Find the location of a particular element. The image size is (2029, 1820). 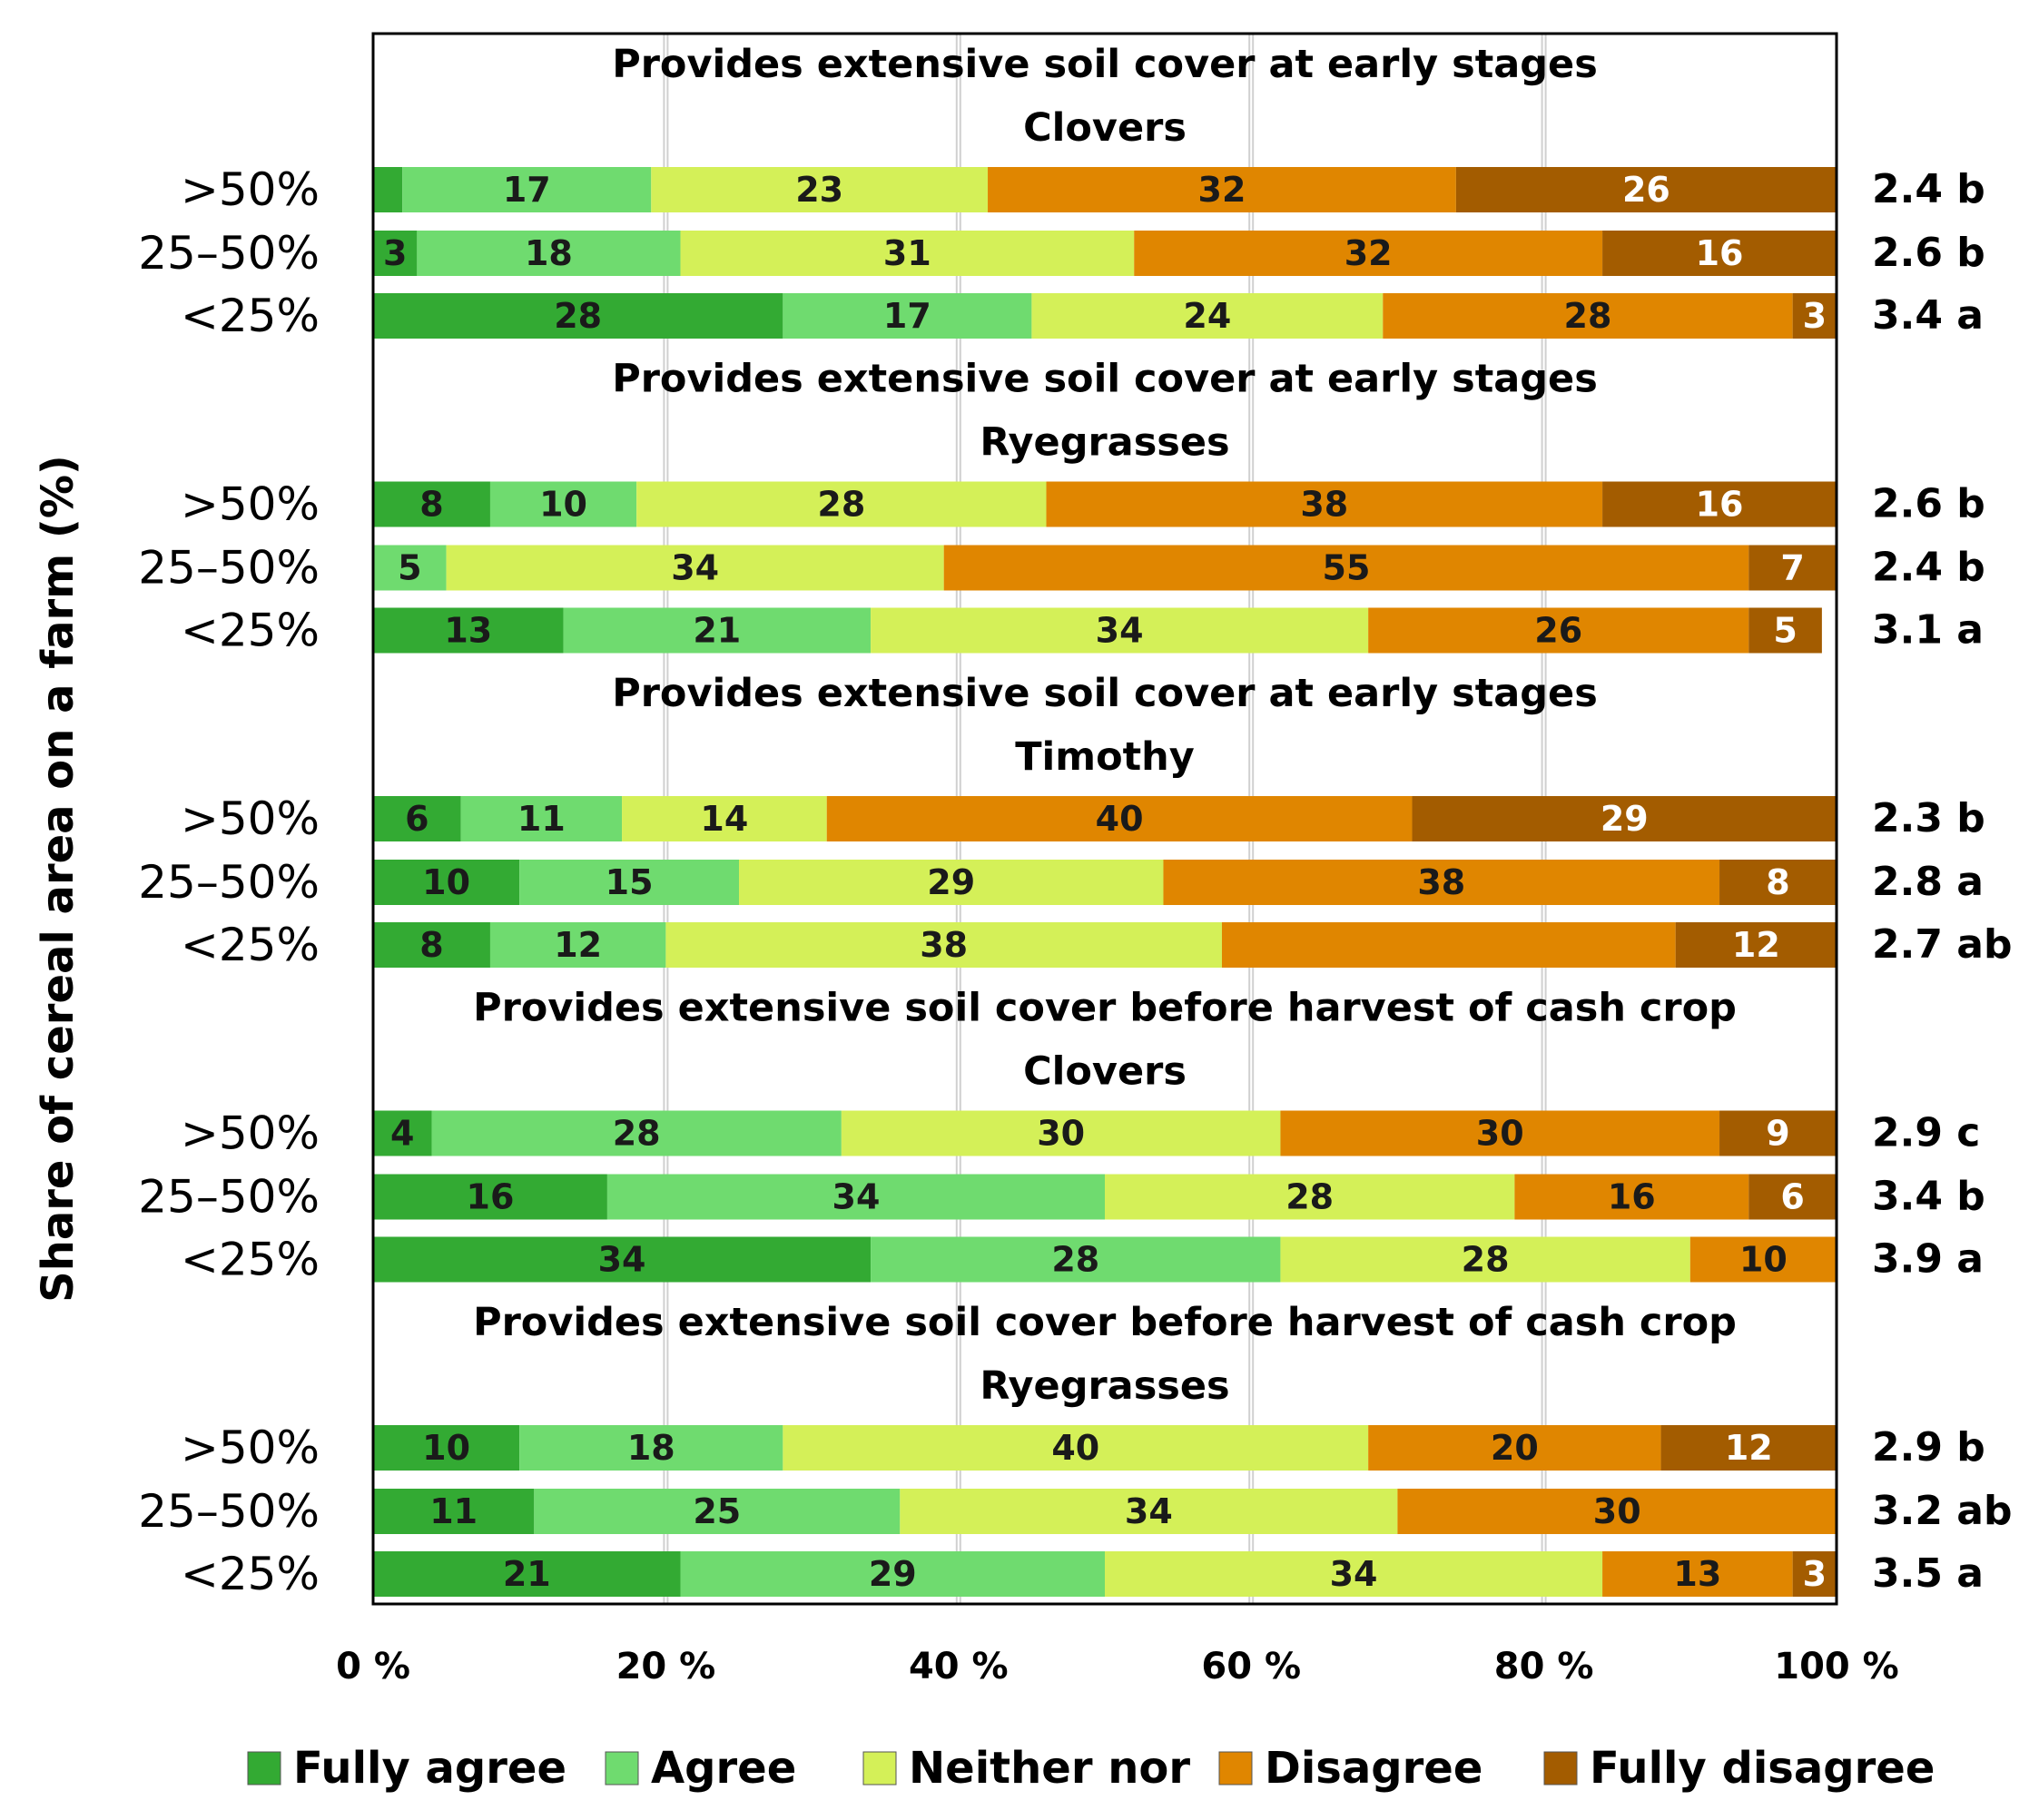

data-label: 31 is located at coordinates (907, 253).